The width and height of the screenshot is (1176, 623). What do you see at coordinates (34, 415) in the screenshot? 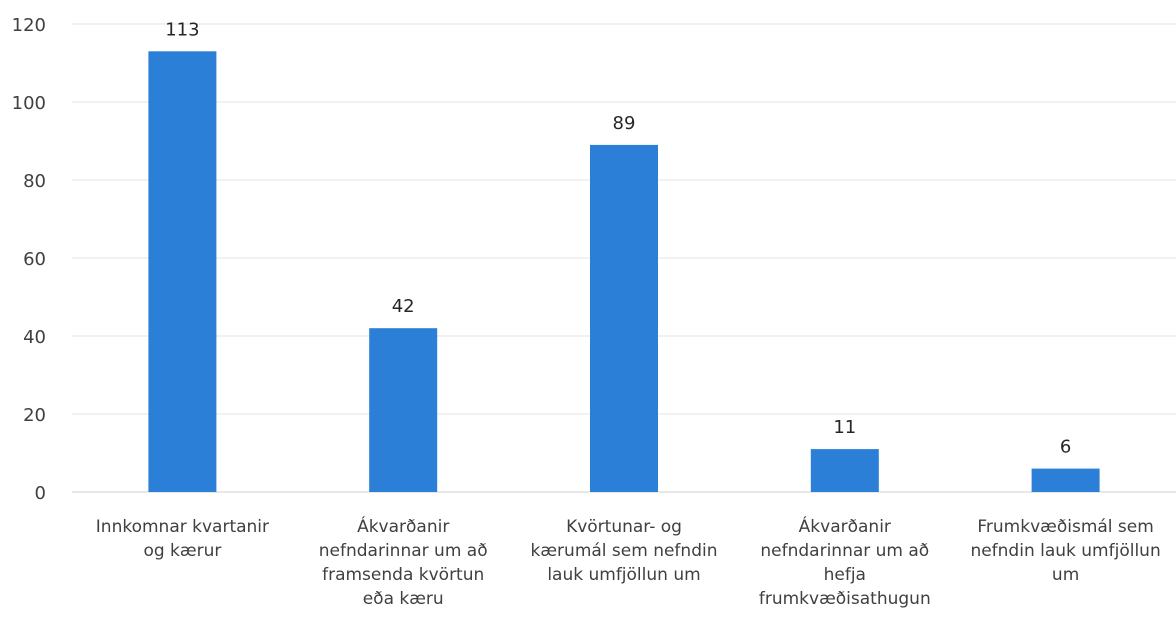
I see `y-tick-label: 20` at bounding box center [34, 415].